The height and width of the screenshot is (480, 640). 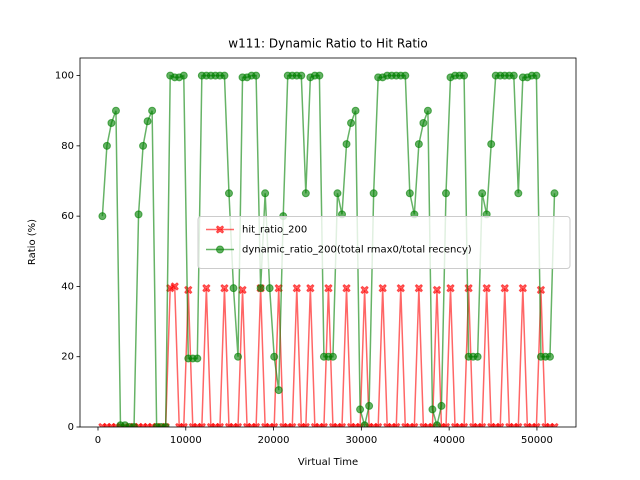 I want to click on y-tick-label: 20, so click(x=67, y=357).